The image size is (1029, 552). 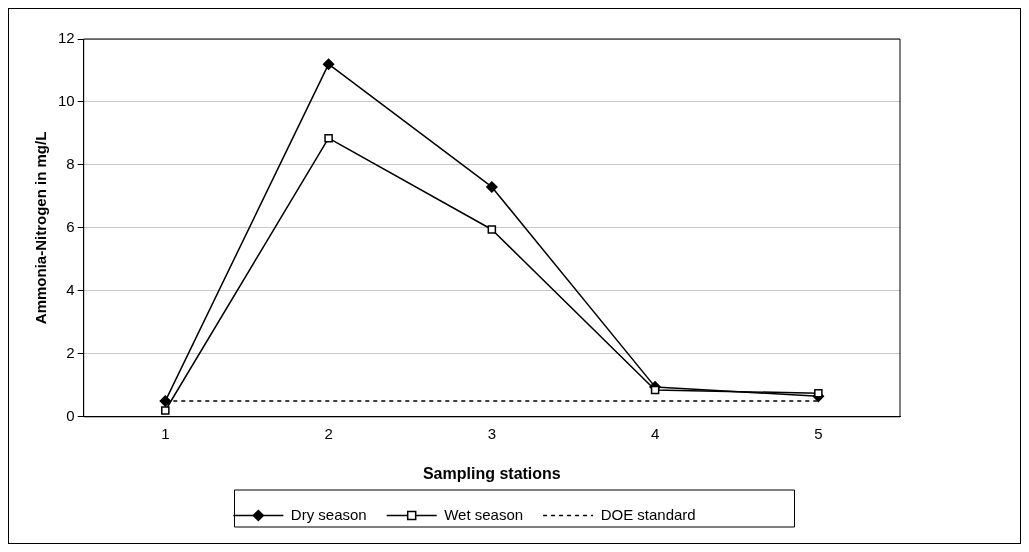 I want to click on legend-label: Dry season, so click(x=328, y=514).